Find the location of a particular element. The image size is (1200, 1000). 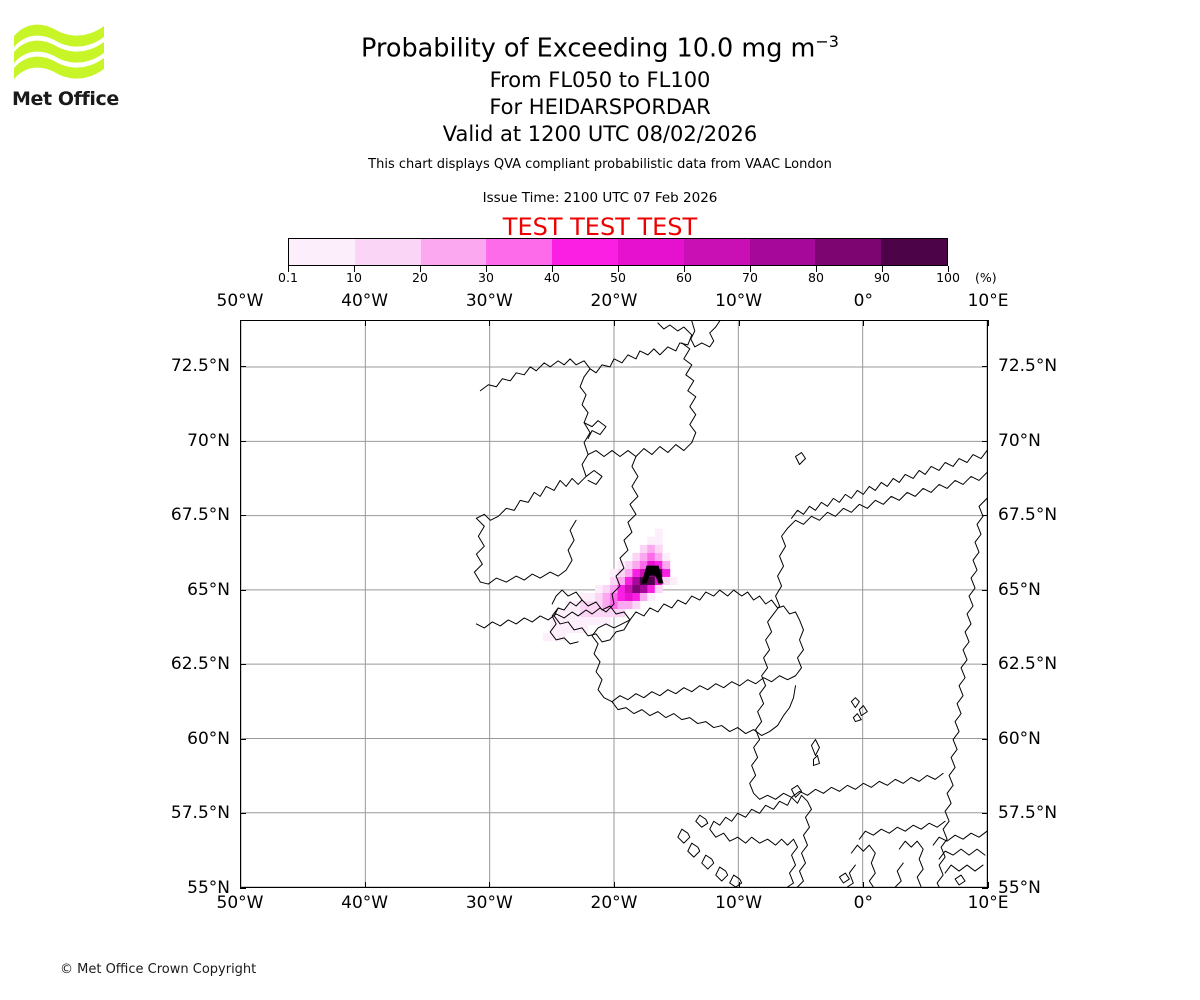

main-title-text: Probability of Exceeding 10.0 mg m is located at coordinates (588, 48).